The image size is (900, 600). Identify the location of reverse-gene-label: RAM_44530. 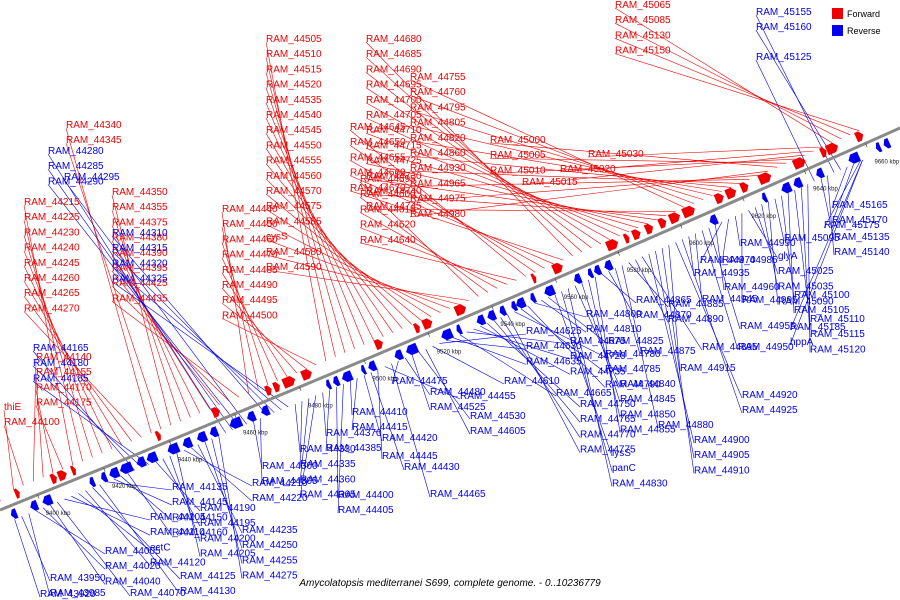
(498, 416).